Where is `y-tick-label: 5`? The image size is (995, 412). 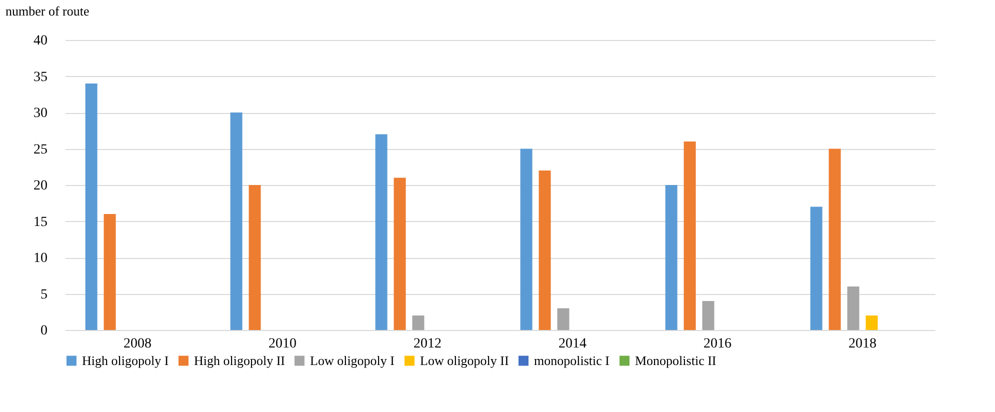
y-tick-label: 5 is located at coordinates (44, 294).